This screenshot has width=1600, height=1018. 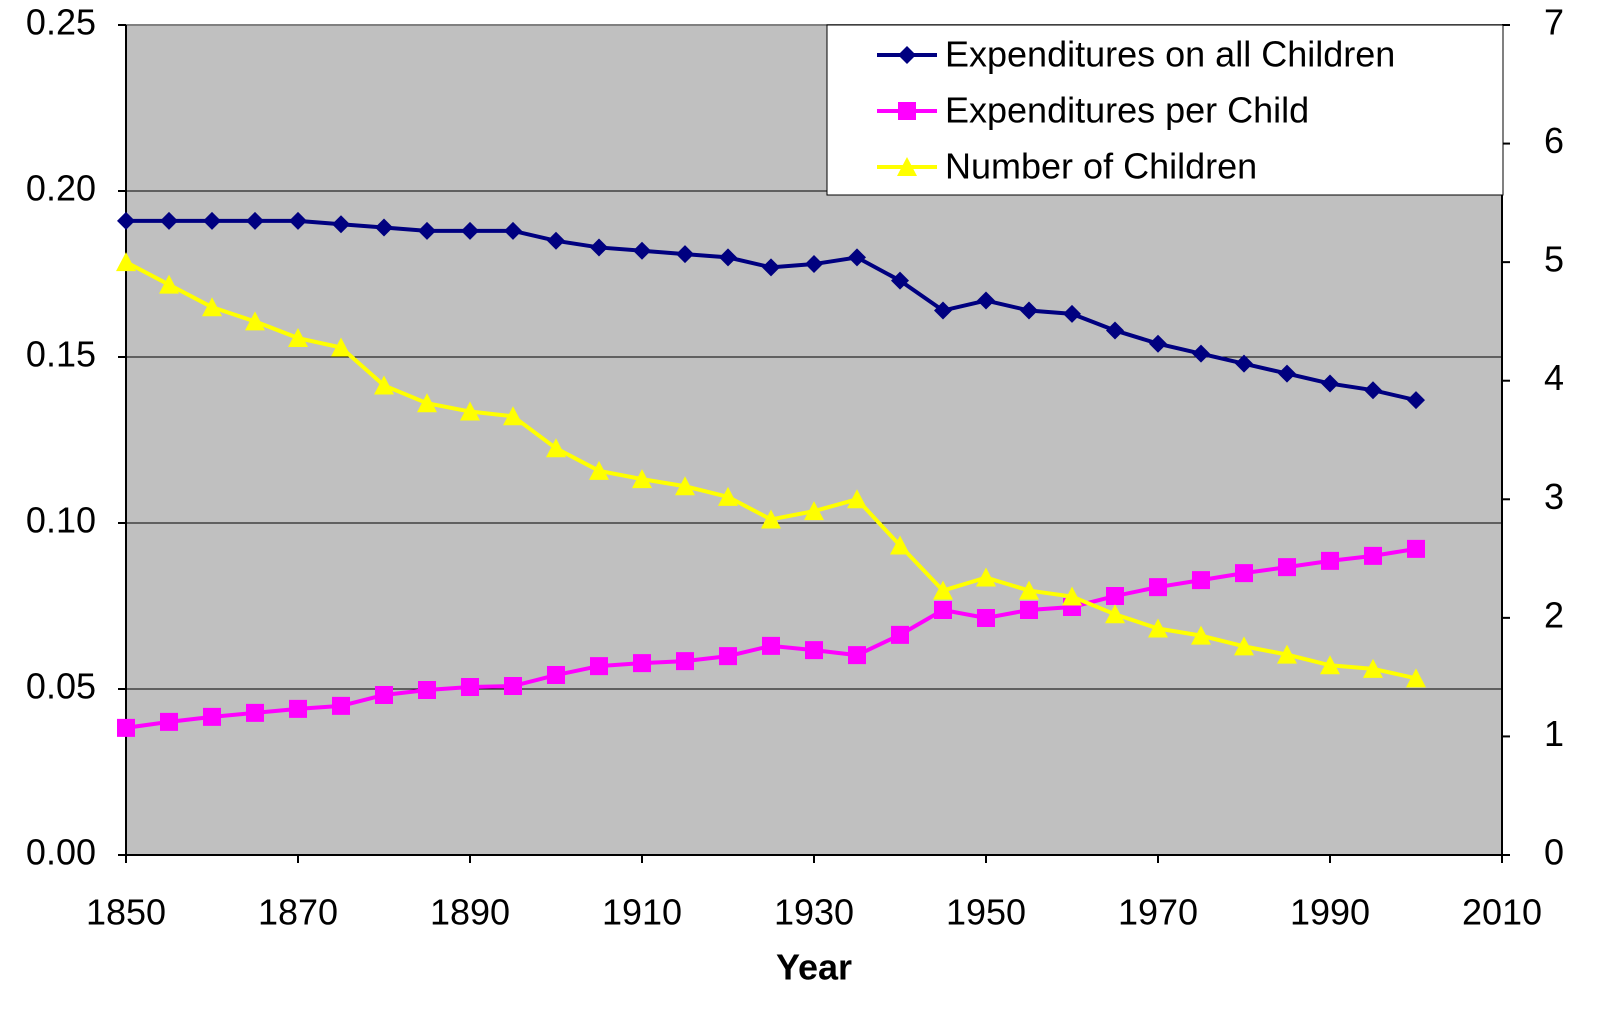 I want to click on x-tick-label: 2010, so click(x=1502, y=912).